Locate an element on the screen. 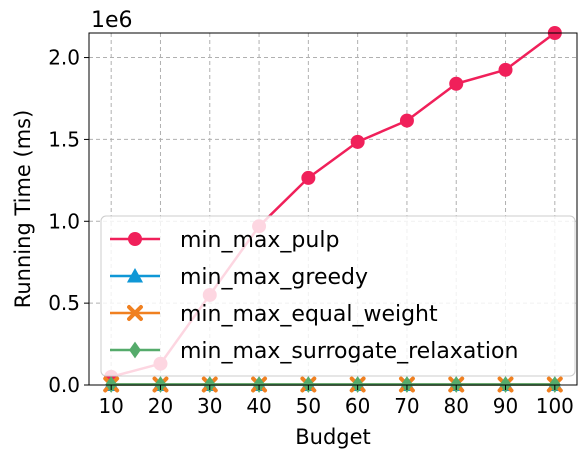 The height and width of the screenshot is (459, 587). y-tick-label: 0.0 is located at coordinates (64, 385).